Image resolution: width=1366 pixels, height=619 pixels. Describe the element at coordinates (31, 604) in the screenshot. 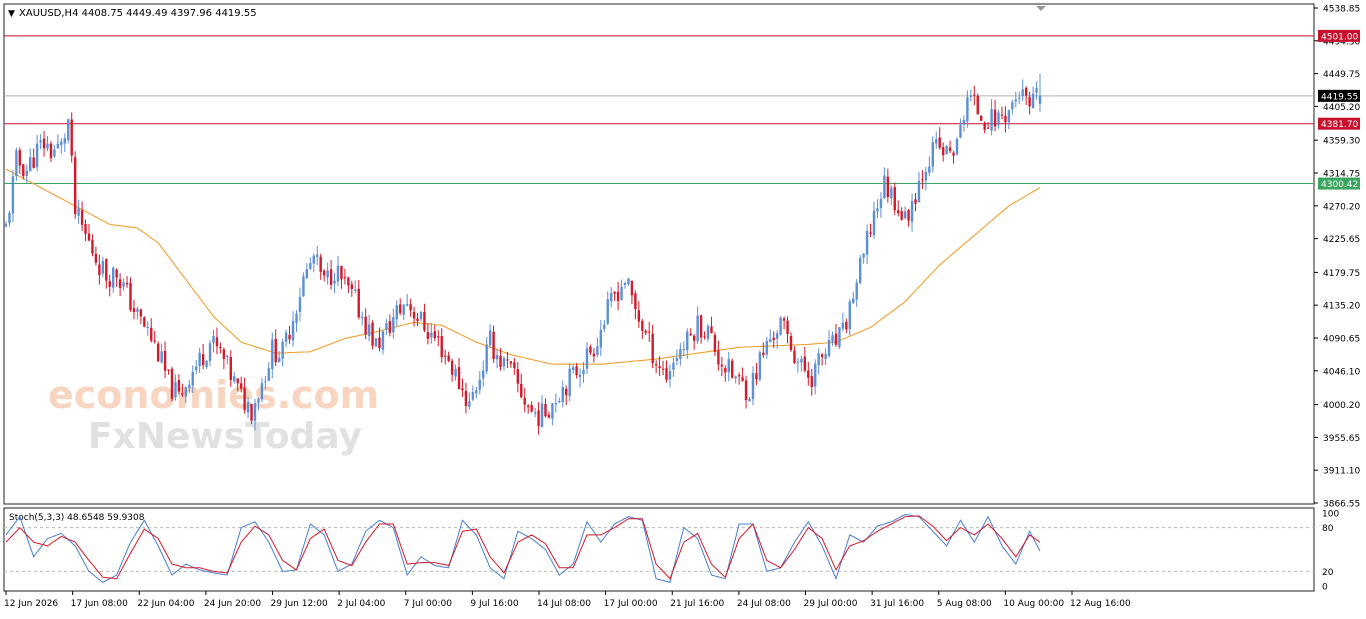

I see `time-tick-label: 12 Jun 2026` at that location.